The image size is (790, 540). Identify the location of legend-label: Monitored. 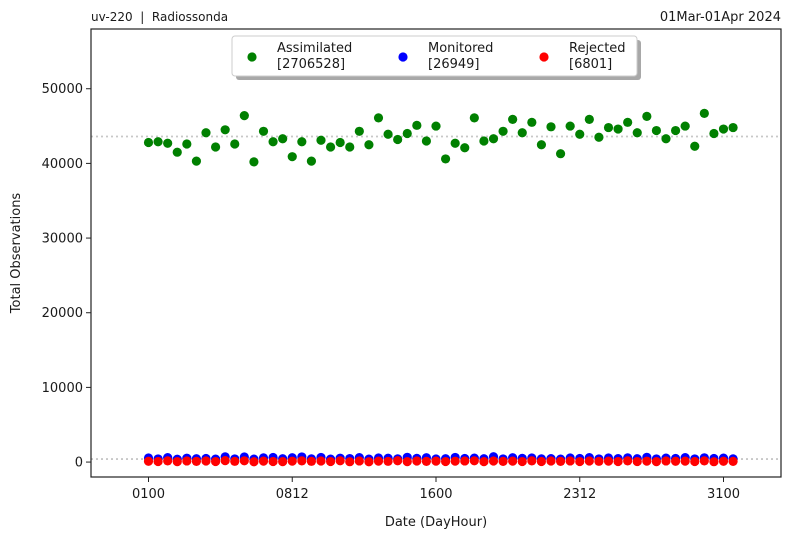
(460, 48).